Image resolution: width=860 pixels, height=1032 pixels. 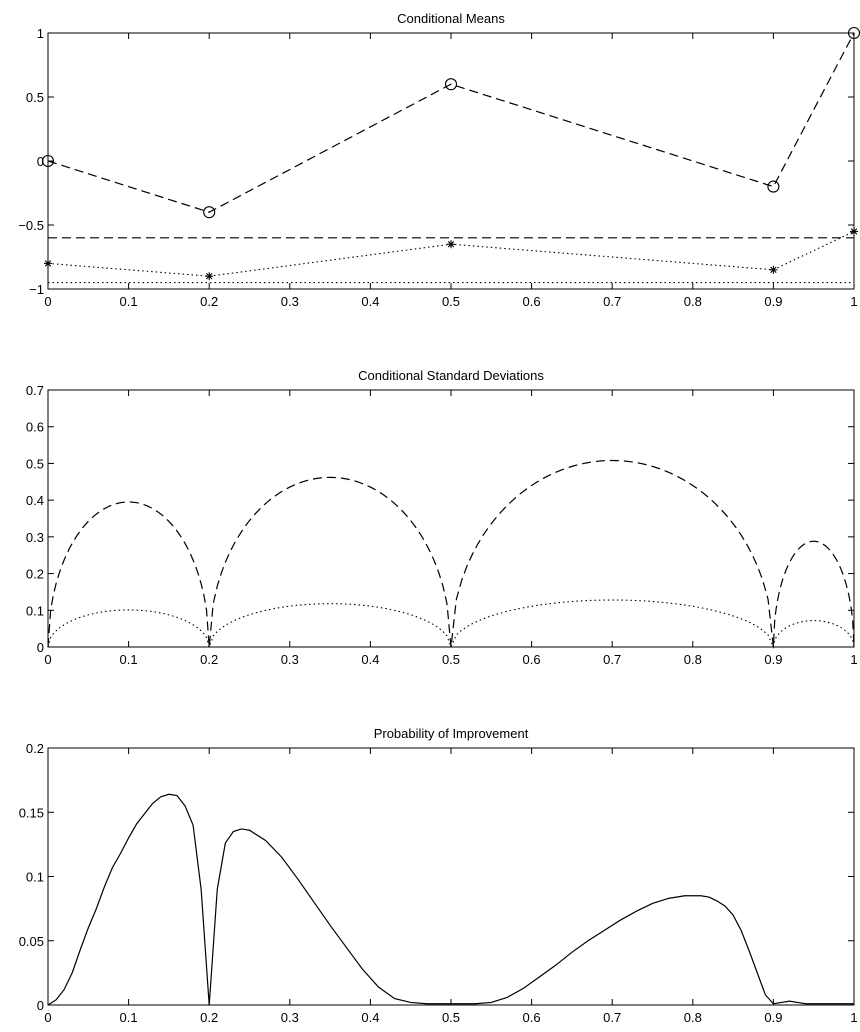 What do you see at coordinates (451, 18) in the screenshot?
I see `chart-title: Conditional Means` at bounding box center [451, 18].